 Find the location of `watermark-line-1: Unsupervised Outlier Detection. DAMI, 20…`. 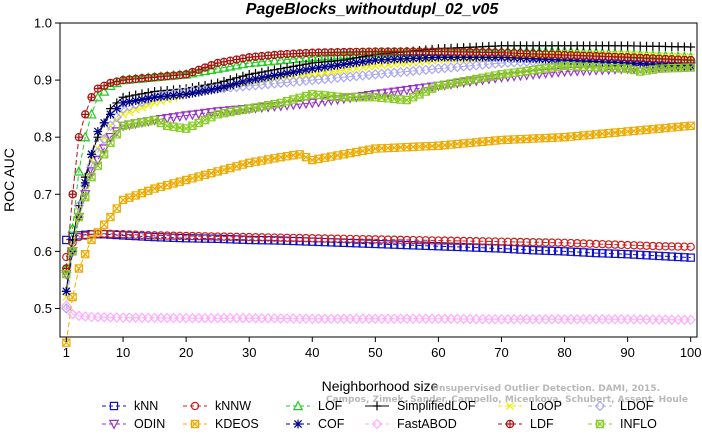

watermark-line-1: Unsupervised Outlier Detection. DAMI, 20… is located at coordinates (546, 389).